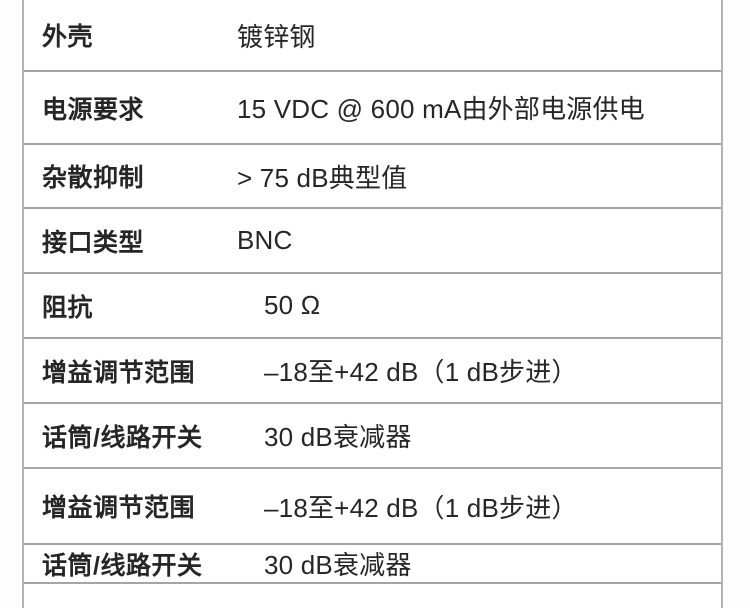  What do you see at coordinates (322, 177) in the screenshot?
I see `spec-value: > 75 dB典型值` at bounding box center [322, 177].